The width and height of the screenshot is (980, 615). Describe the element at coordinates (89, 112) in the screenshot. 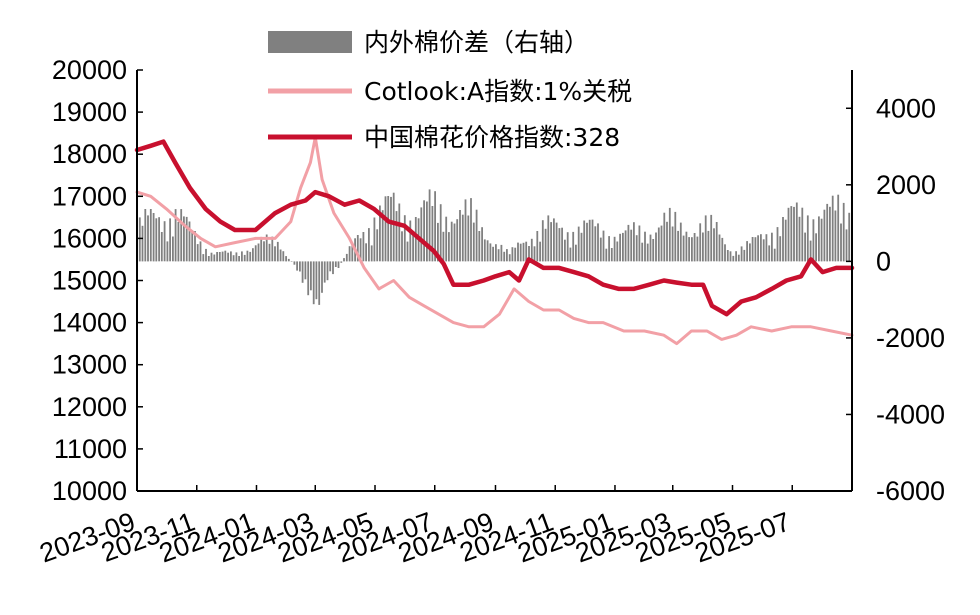

I see `left-y-tick-label: 19000` at that location.